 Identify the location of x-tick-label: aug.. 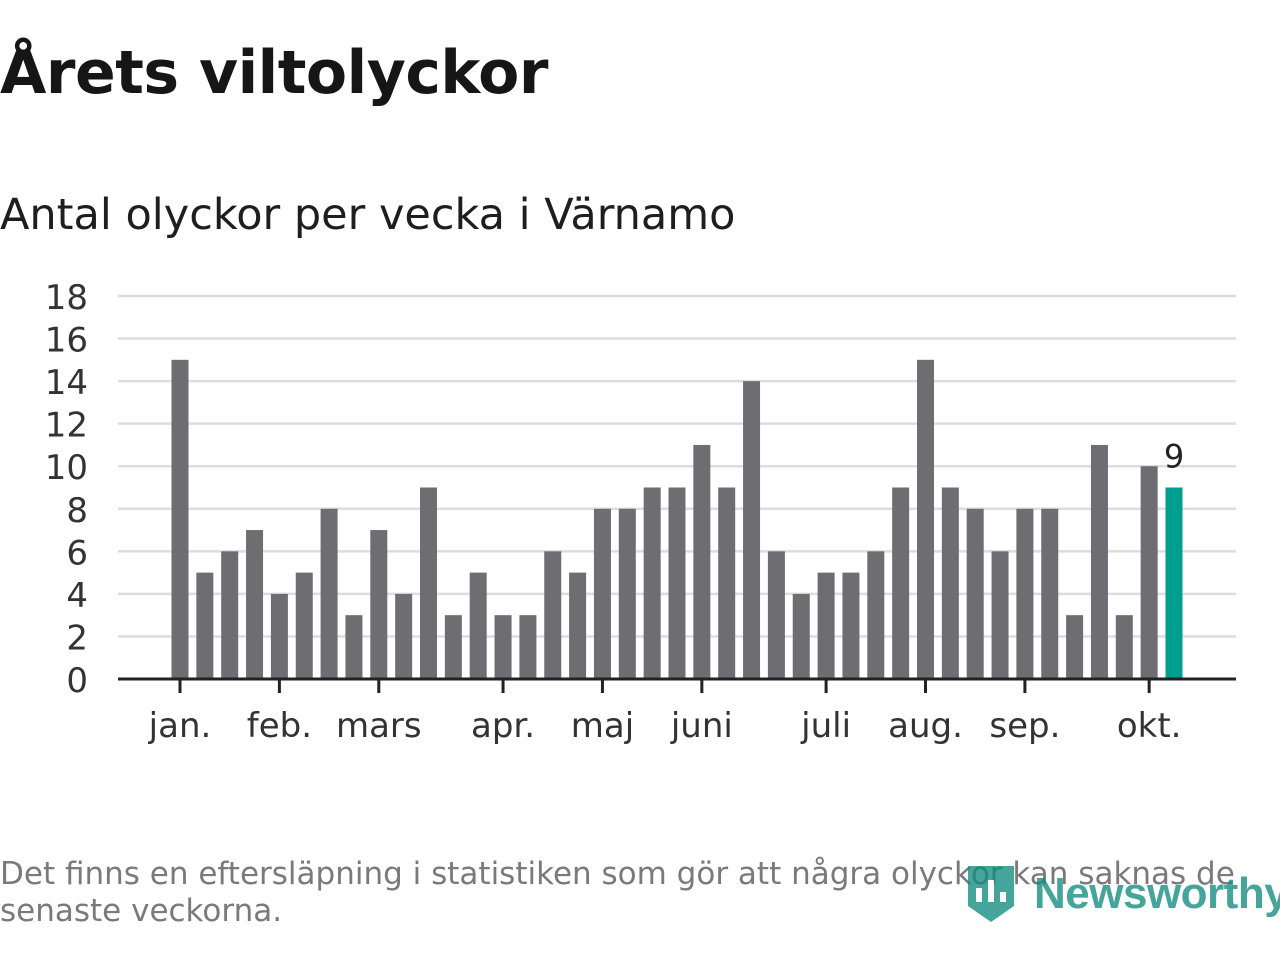
(925, 726).